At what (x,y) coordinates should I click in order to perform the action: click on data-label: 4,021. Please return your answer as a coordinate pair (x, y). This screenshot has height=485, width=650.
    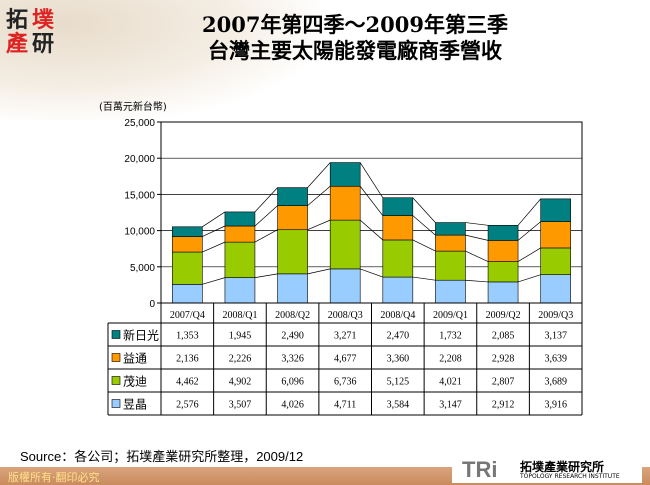
    Looking at the image, I should click on (450, 382).